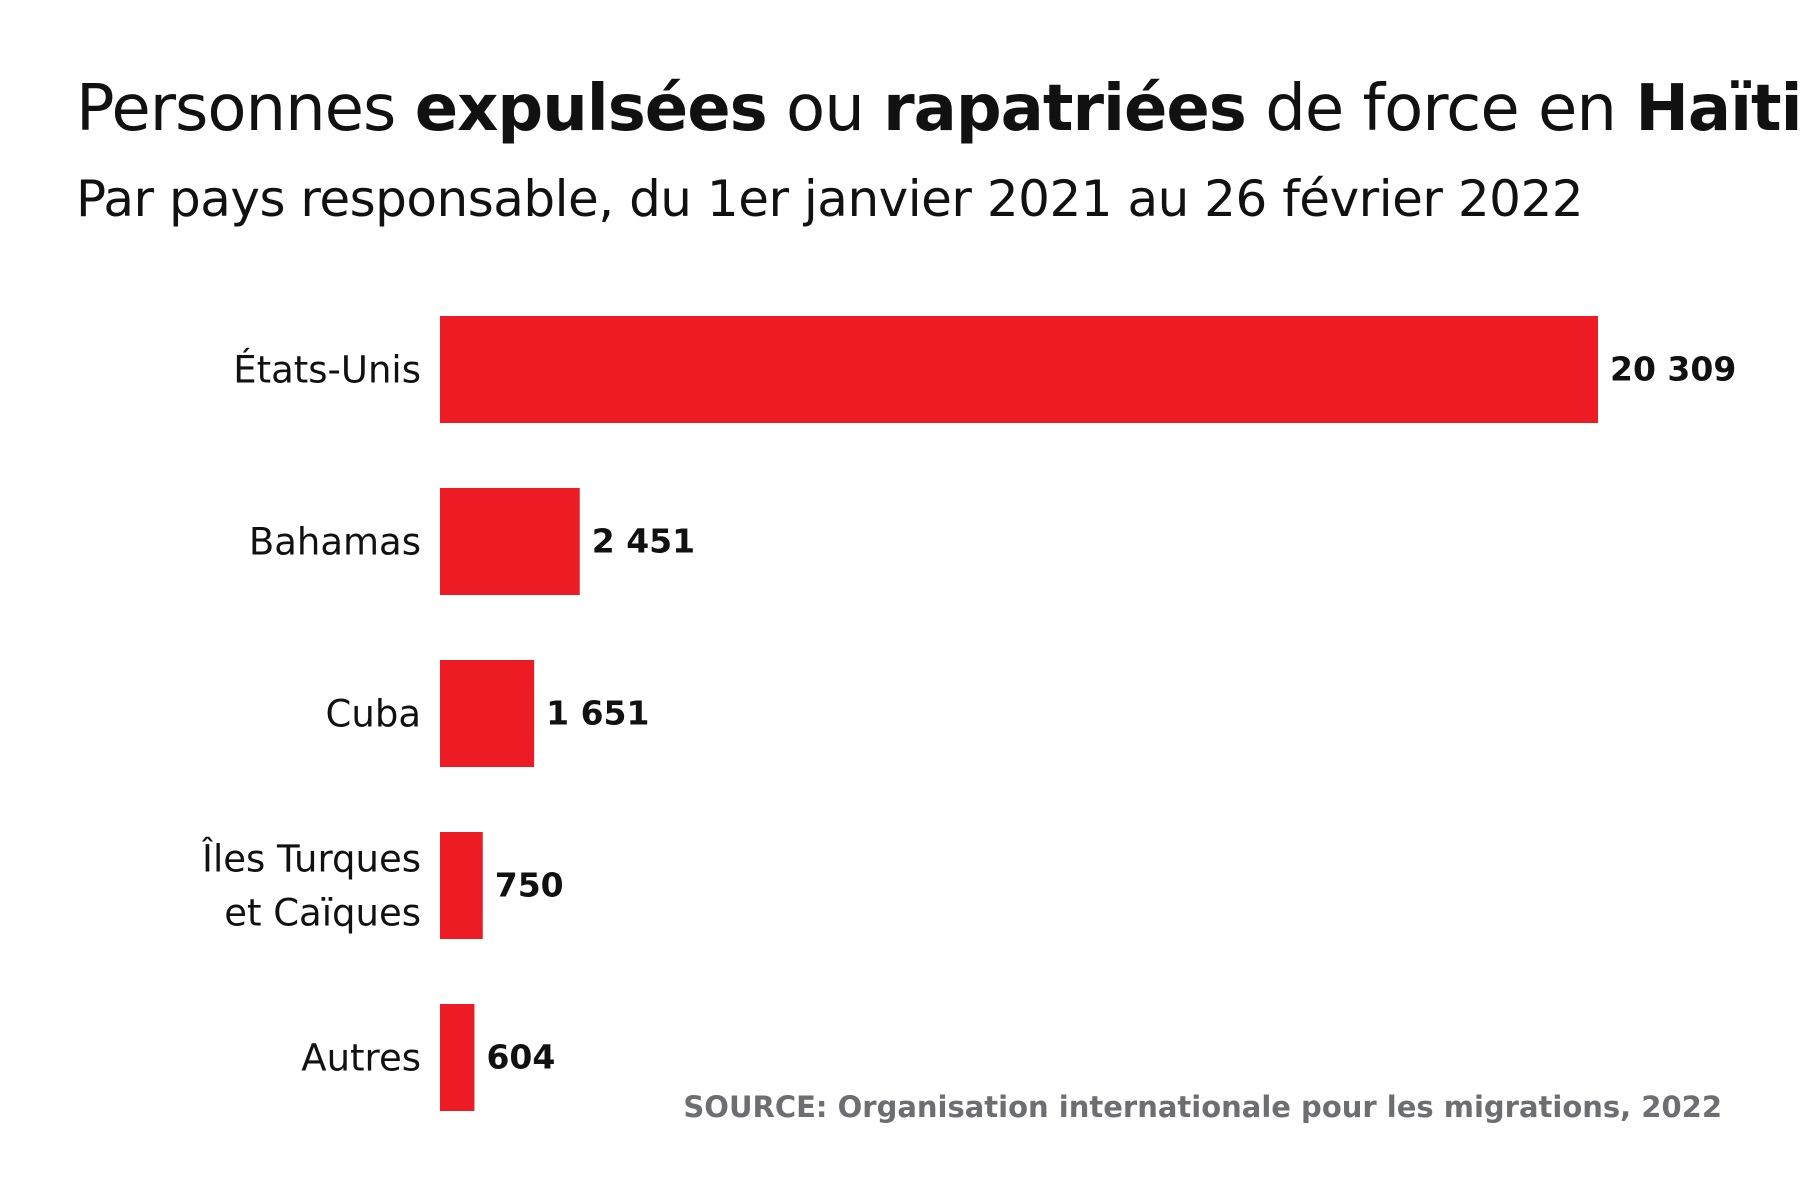 Image resolution: width=1800 pixels, height=1200 pixels. I want to click on value-label: 604, so click(520, 1057).